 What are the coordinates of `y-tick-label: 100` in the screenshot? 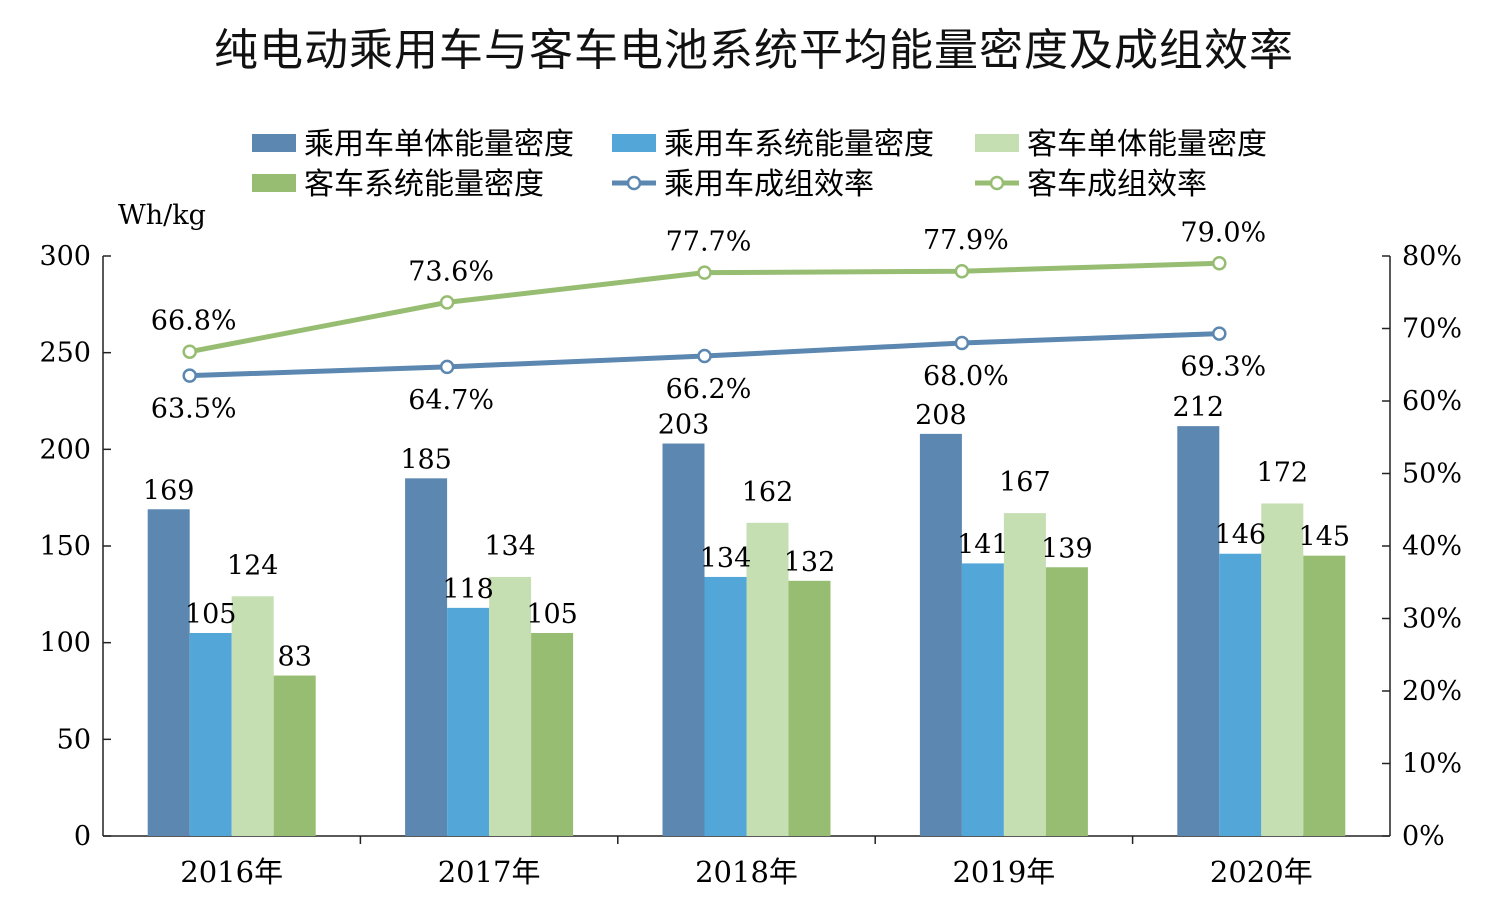 It's located at (65, 643).